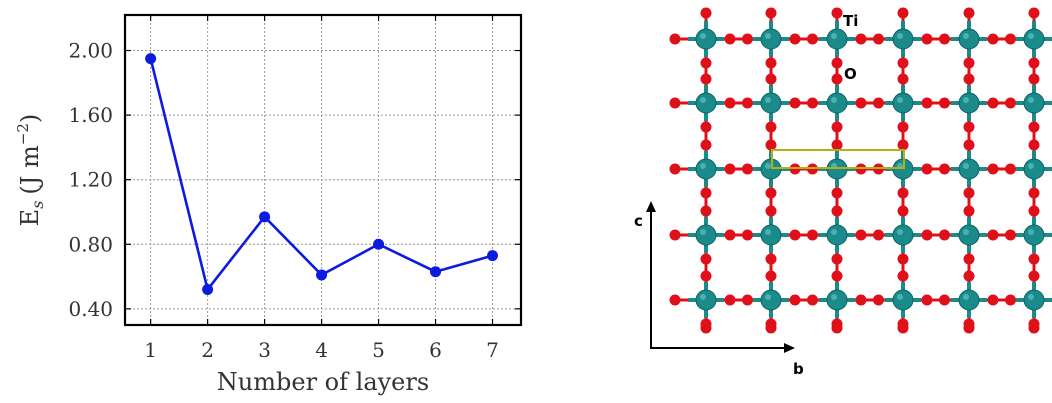 The height and width of the screenshot is (403, 1052). I want to click on o-atom-label: O, so click(850, 74).